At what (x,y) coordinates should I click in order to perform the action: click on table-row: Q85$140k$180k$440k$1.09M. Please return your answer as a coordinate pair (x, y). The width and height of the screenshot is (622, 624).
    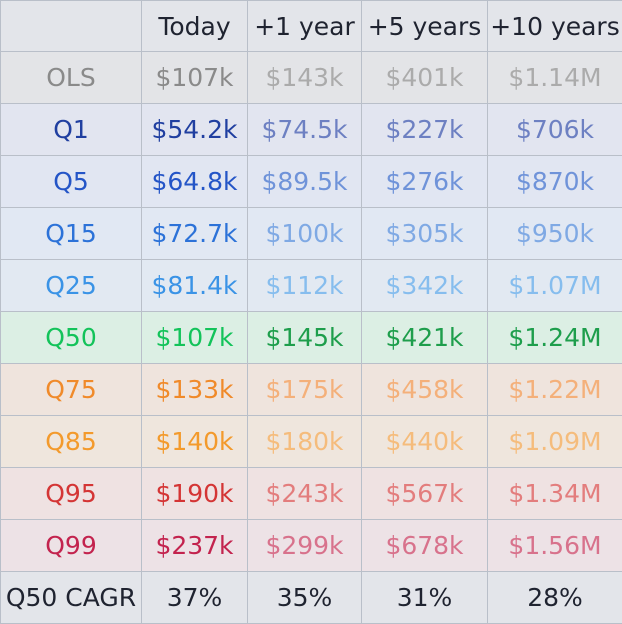
    Looking at the image, I should click on (311, 442).